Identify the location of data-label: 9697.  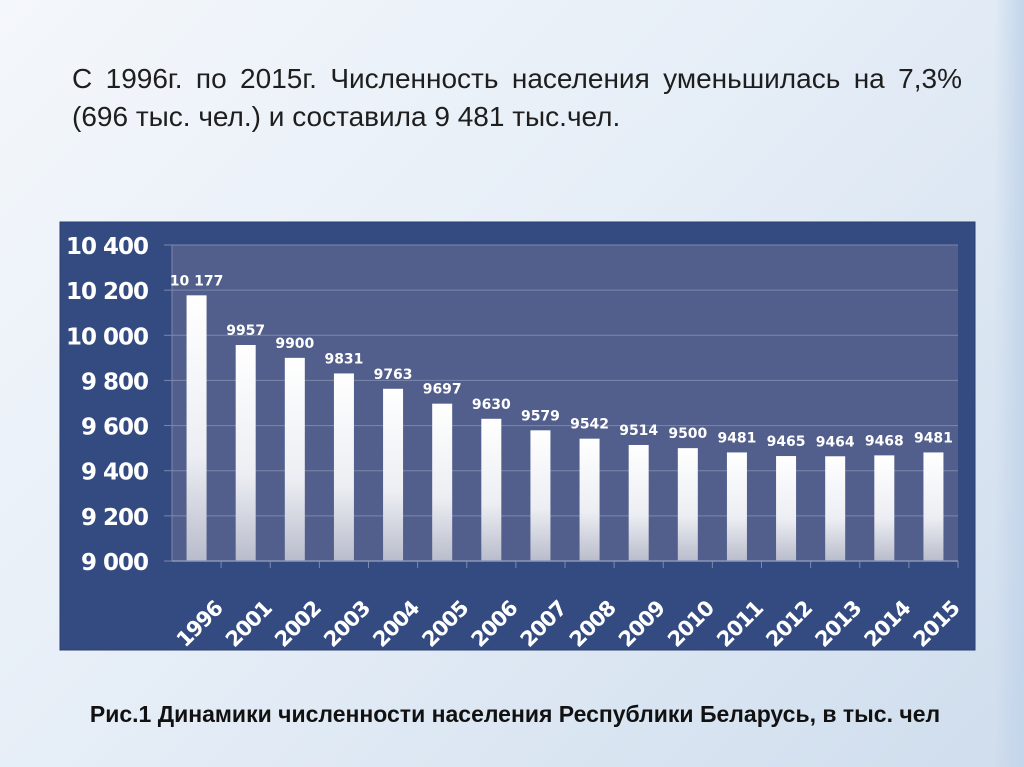
(442, 390).